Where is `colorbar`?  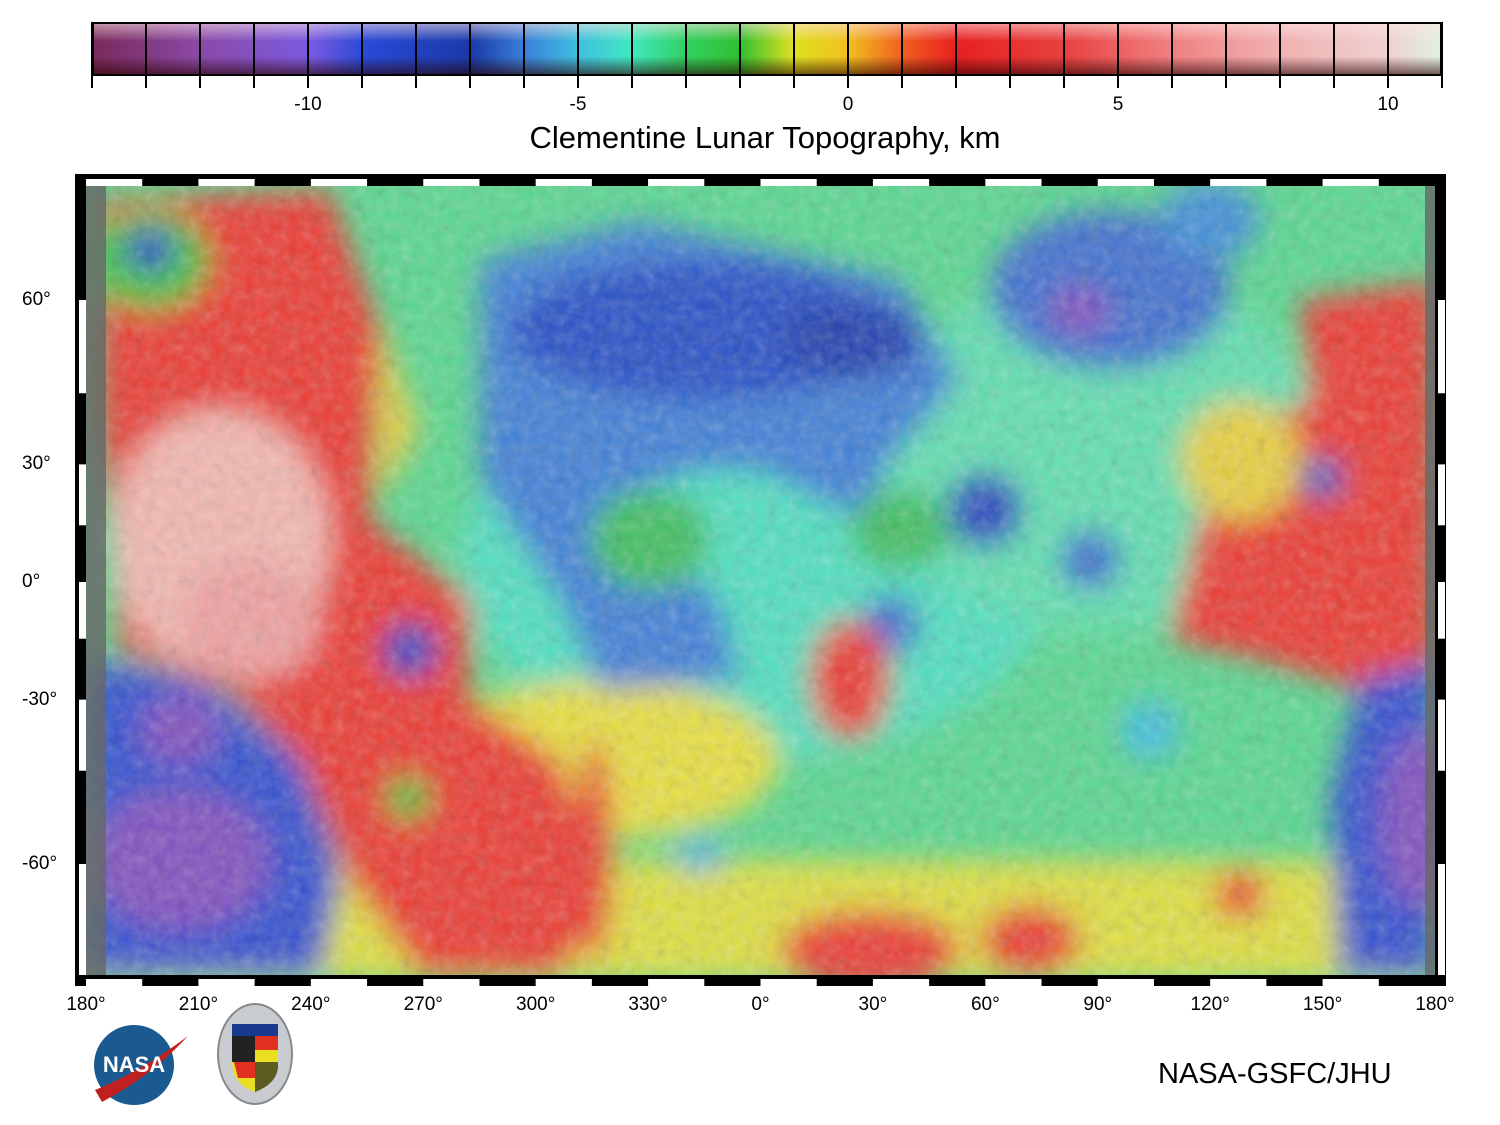
colorbar is located at coordinates (767, 49).